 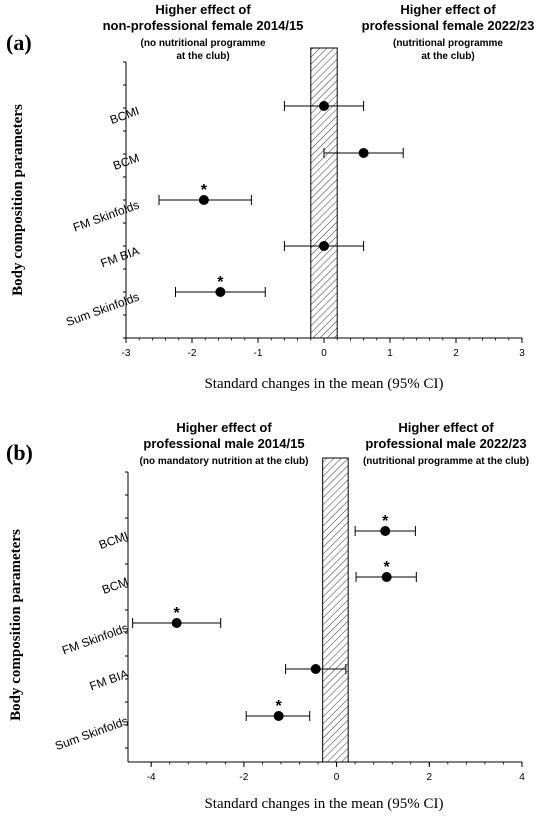 What do you see at coordinates (323, 804) in the screenshot?
I see `panel-b-xlabel: Standard changes in the mean (95% CI)` at bounding box center [323, 804].